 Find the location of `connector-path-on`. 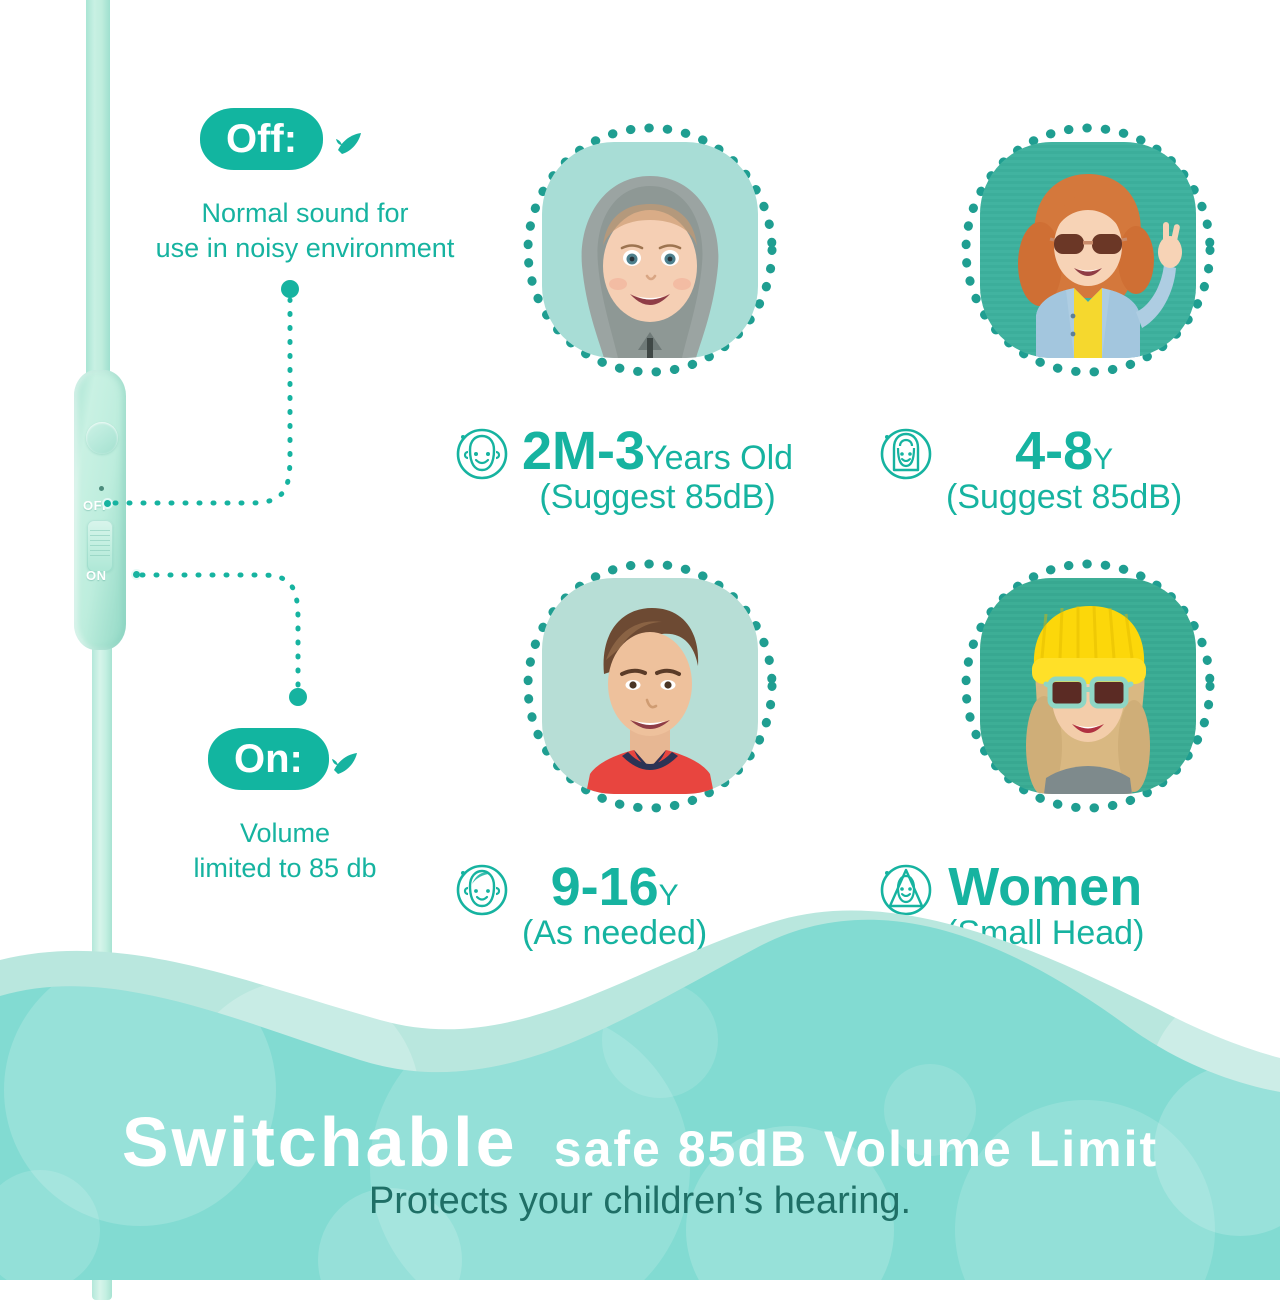

connector-path-on is located at coordinates (220, 630).